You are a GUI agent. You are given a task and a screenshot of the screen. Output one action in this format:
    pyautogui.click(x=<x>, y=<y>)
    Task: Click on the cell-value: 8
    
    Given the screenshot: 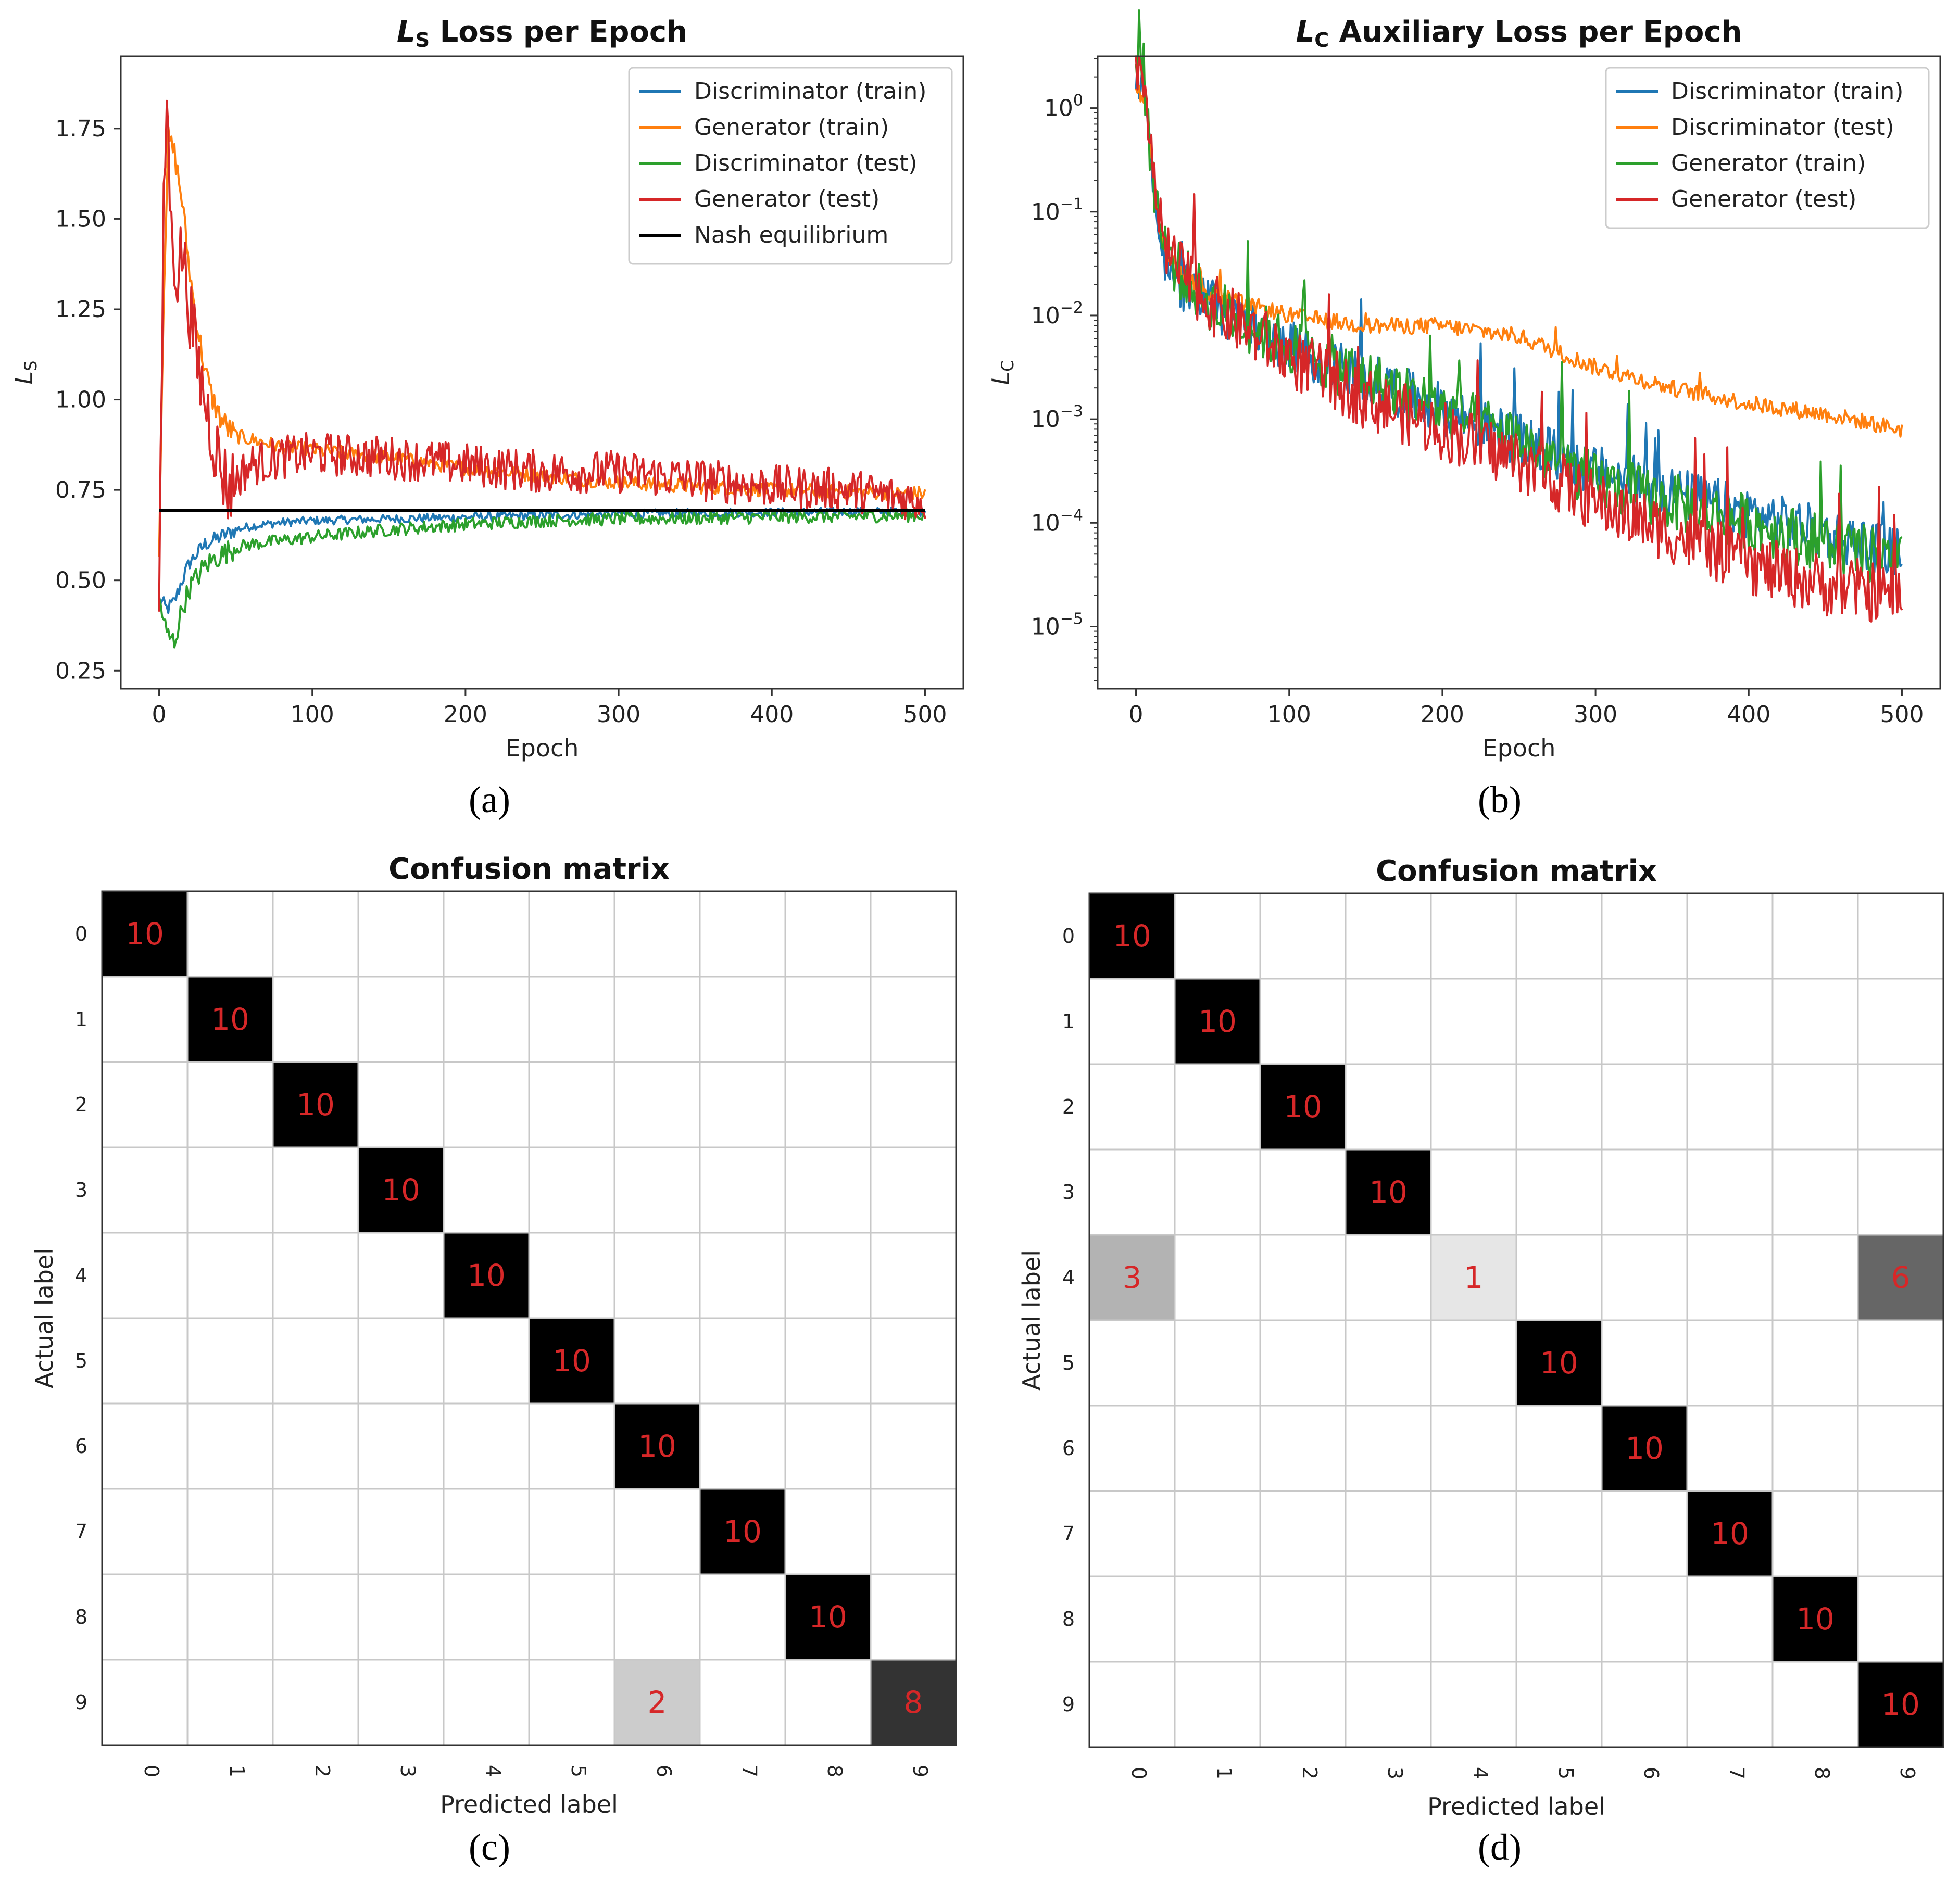 What is the action you would take?
    pyautogui.click(x=913, y=1702)
    